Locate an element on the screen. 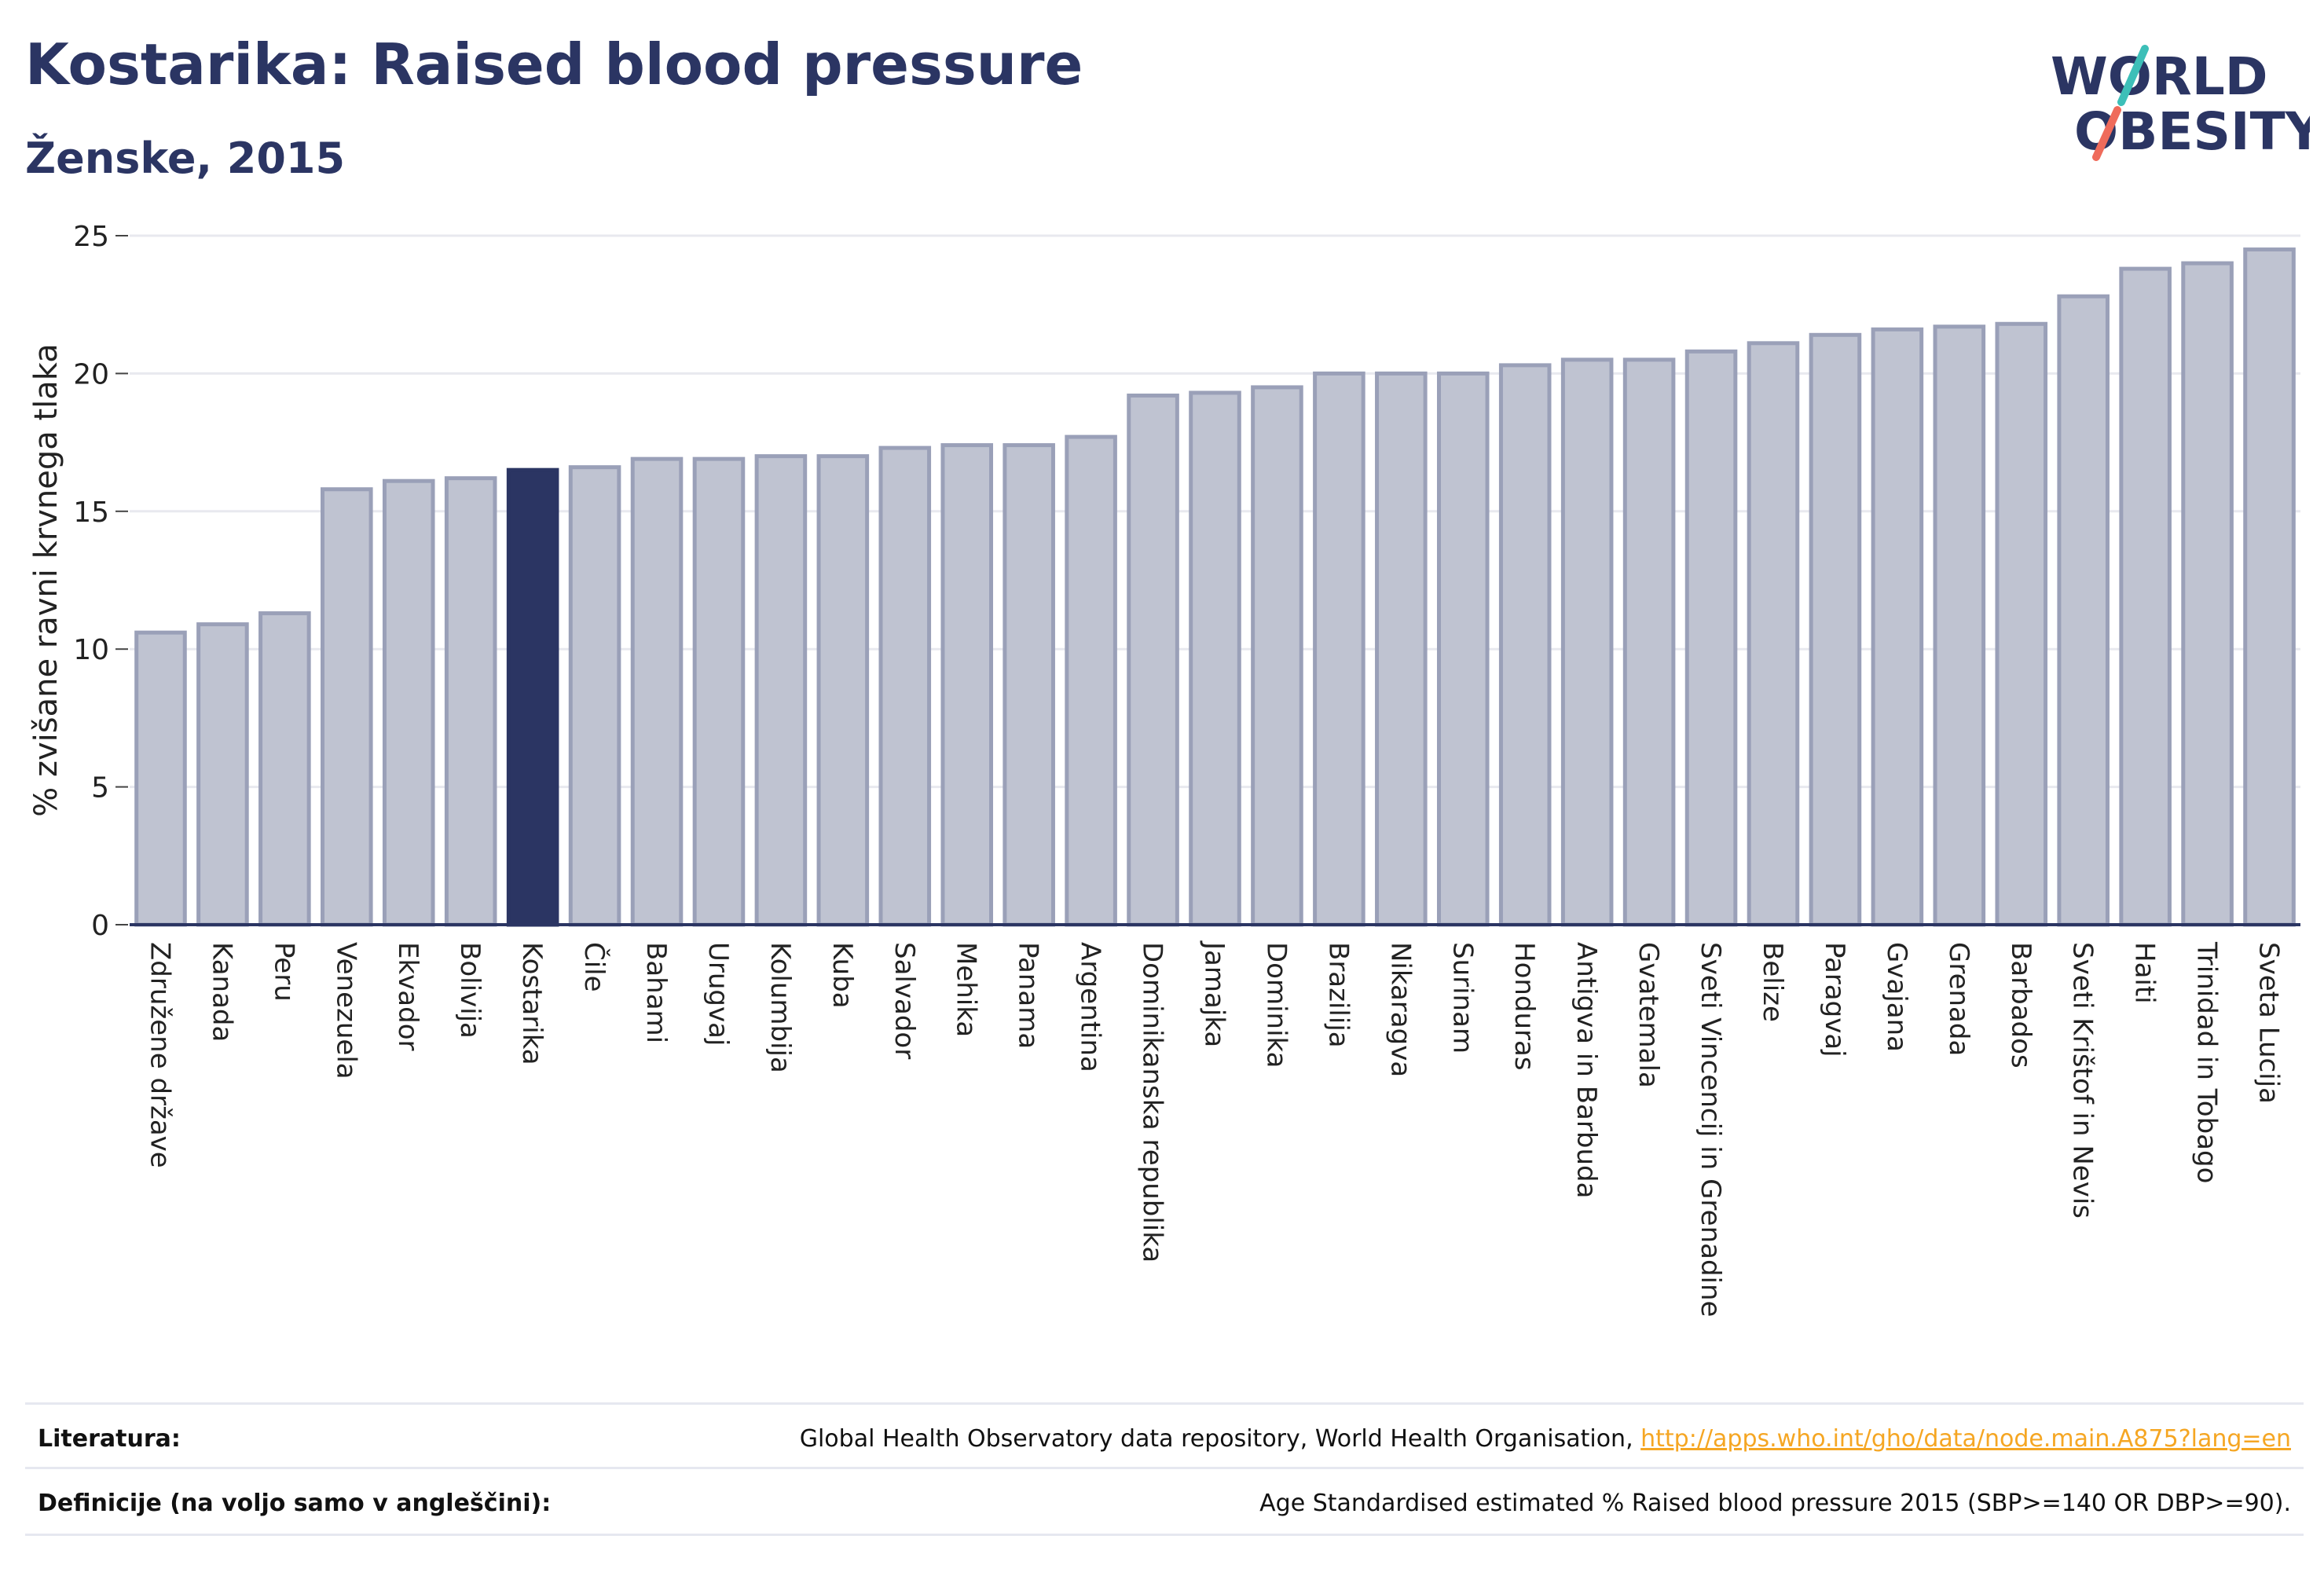 Image resolution: width=2324 pixels, height=1576 pixels. x-tick-label: Venezuela is located at coordinates (345, 1010).